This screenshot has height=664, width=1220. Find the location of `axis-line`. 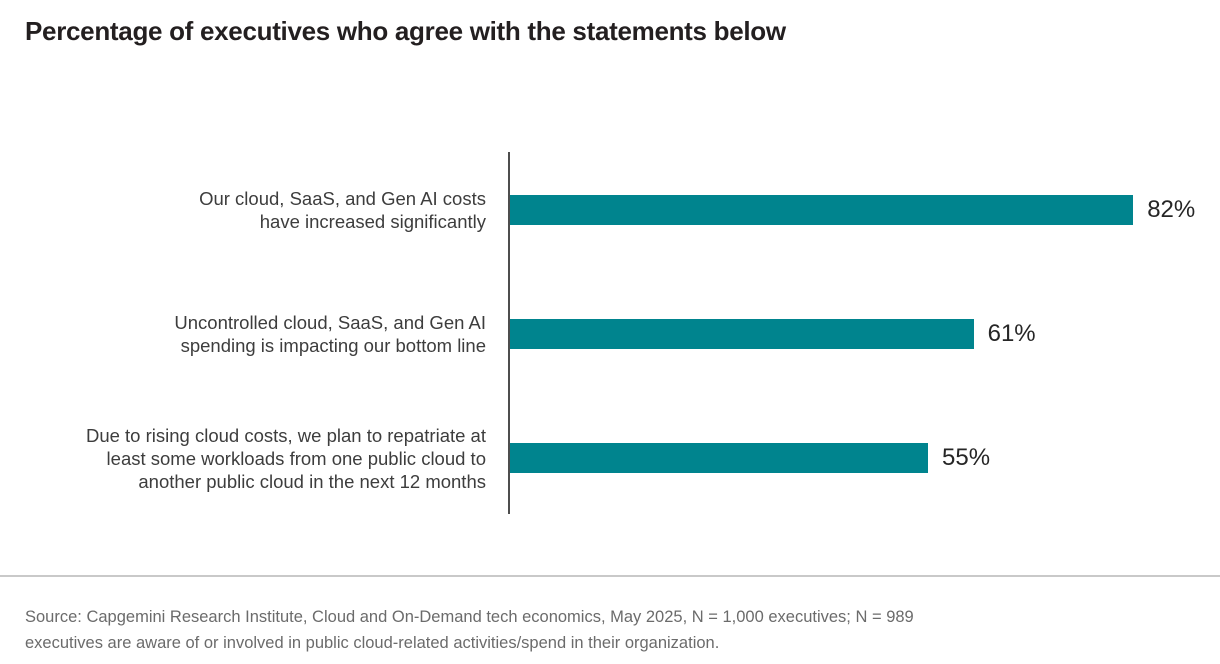

axis-line is located at coordinates (509, 333).